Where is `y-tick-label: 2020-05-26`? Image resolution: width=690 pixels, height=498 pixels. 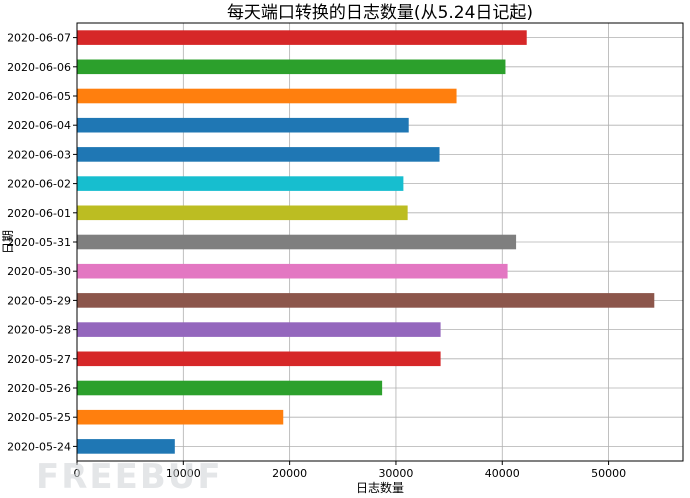
y-tick-label: 2020-05-26 is located at coordinates (39, 388).